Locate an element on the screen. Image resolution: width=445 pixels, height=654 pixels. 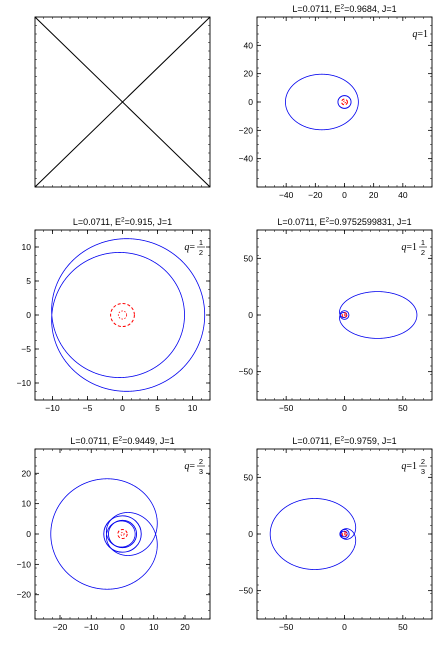
diagonal-line is located at coordinates (122, 102).